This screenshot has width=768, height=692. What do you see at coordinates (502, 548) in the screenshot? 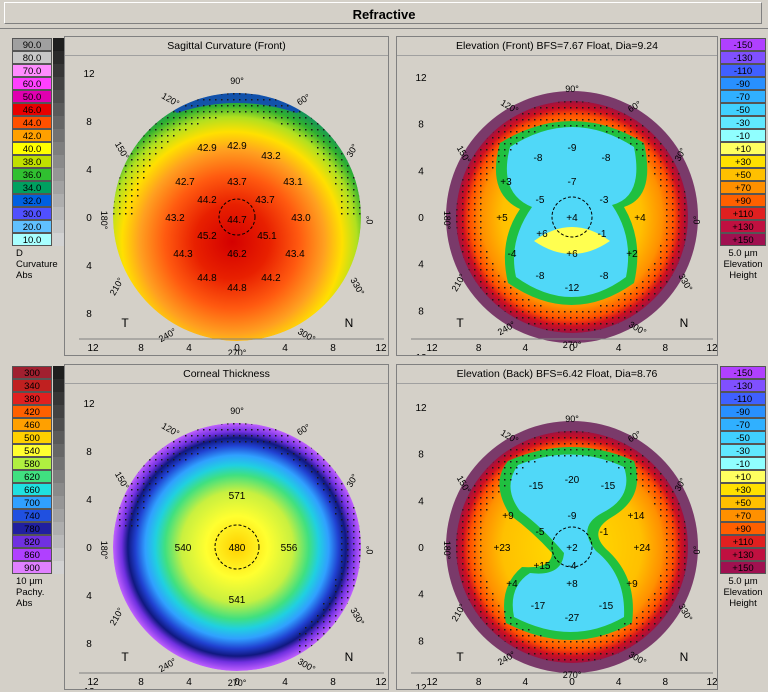
I see `elevation-value: +23` at bounding box center [502, 548].